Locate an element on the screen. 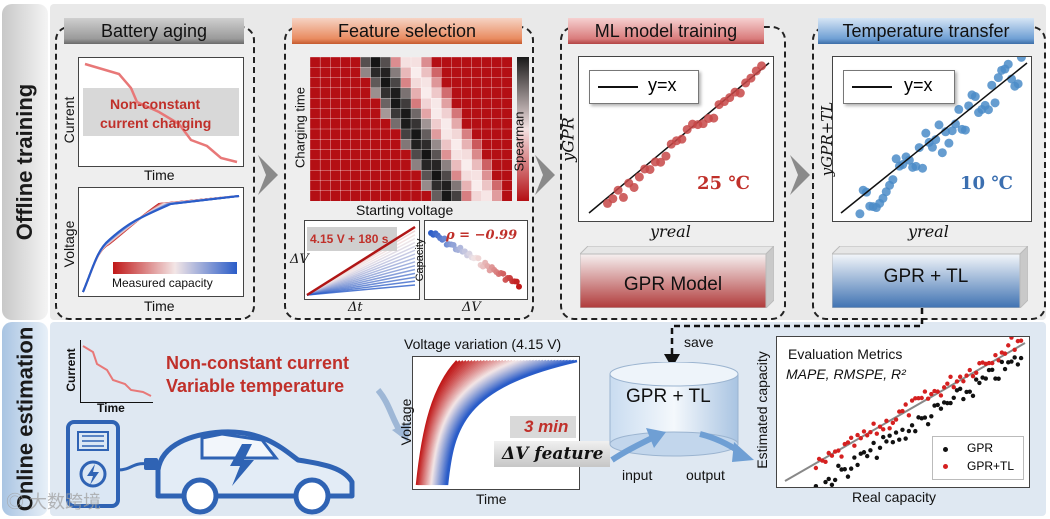 This screenshot has width=1050, height=519. vv-curve is located at coordinates (511, 422).